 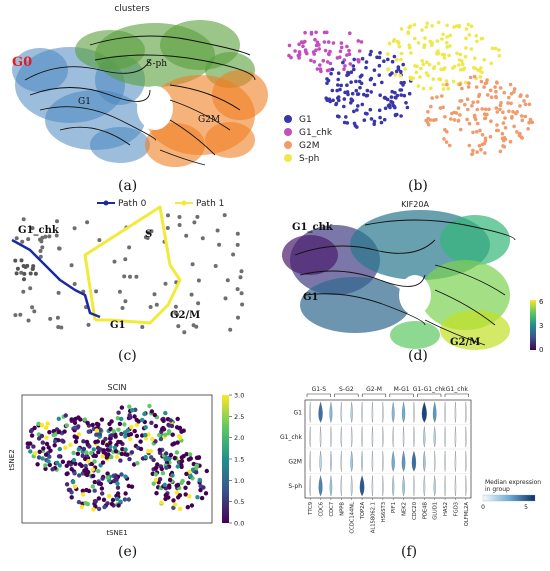 What do you see at coordinates (436, 511) in the screenshot?
I see `f-gene-label: GLUD1` at bounding box center [436, 511].